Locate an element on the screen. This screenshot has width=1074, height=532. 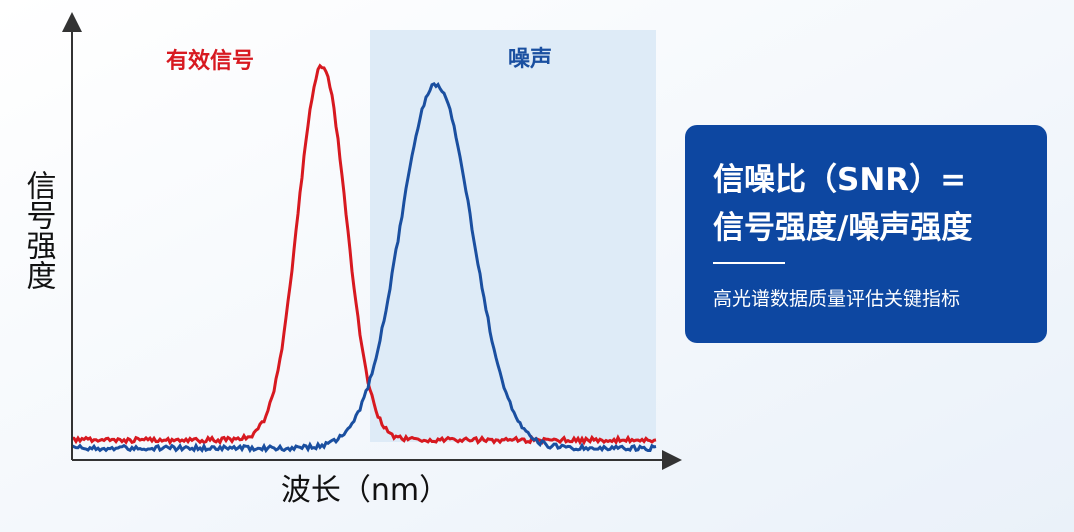
noise-label: 噪声 is located at coordinates (530, 59).